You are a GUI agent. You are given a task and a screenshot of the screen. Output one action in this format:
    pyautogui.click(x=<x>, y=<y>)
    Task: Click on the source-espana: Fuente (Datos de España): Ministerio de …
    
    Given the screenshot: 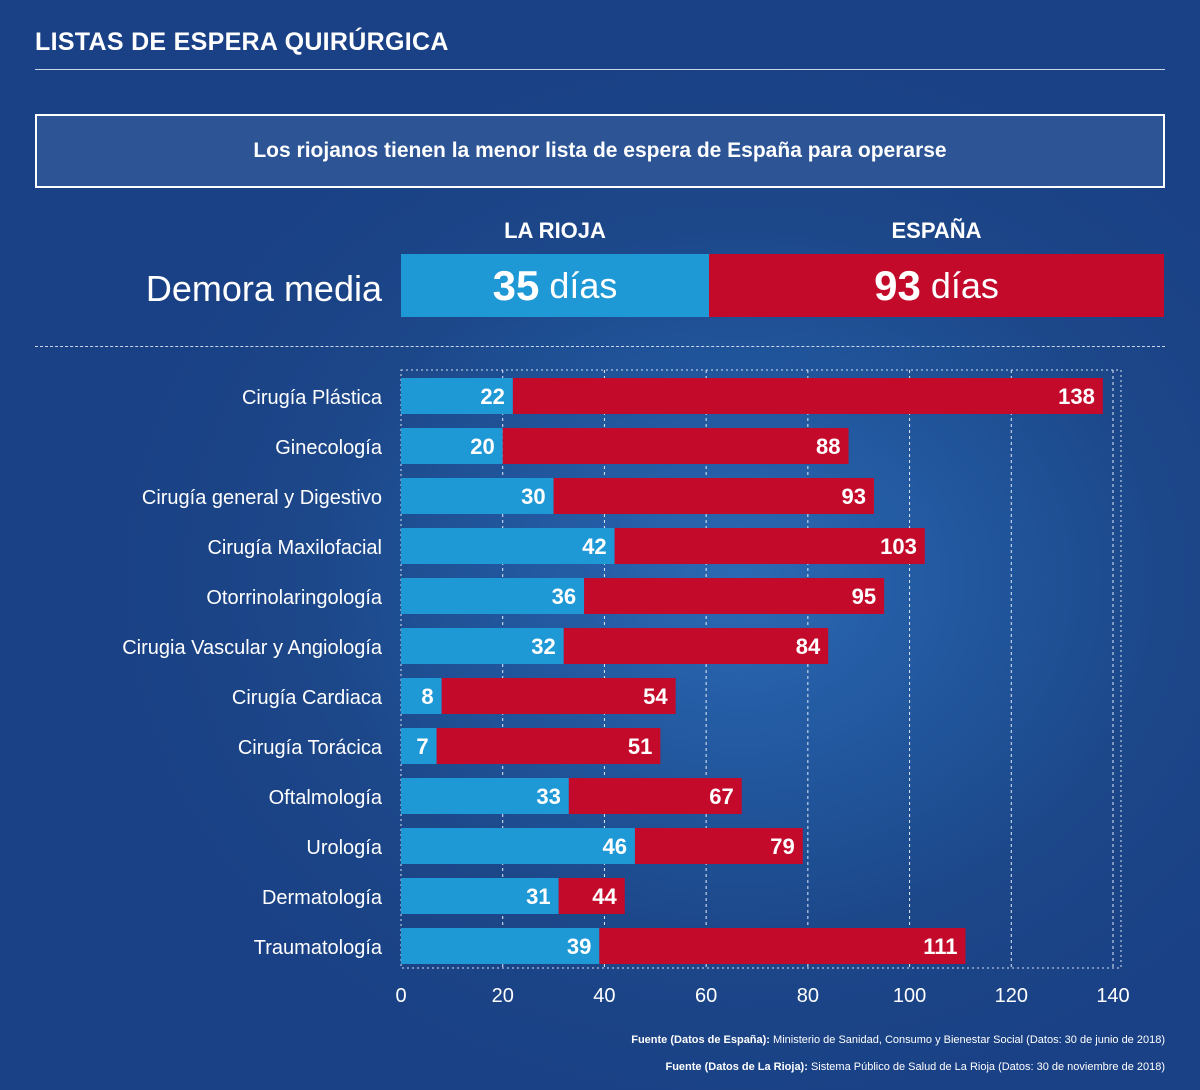 What is the action you would take?
    pyautogui.click(x=898, y=1040)
    